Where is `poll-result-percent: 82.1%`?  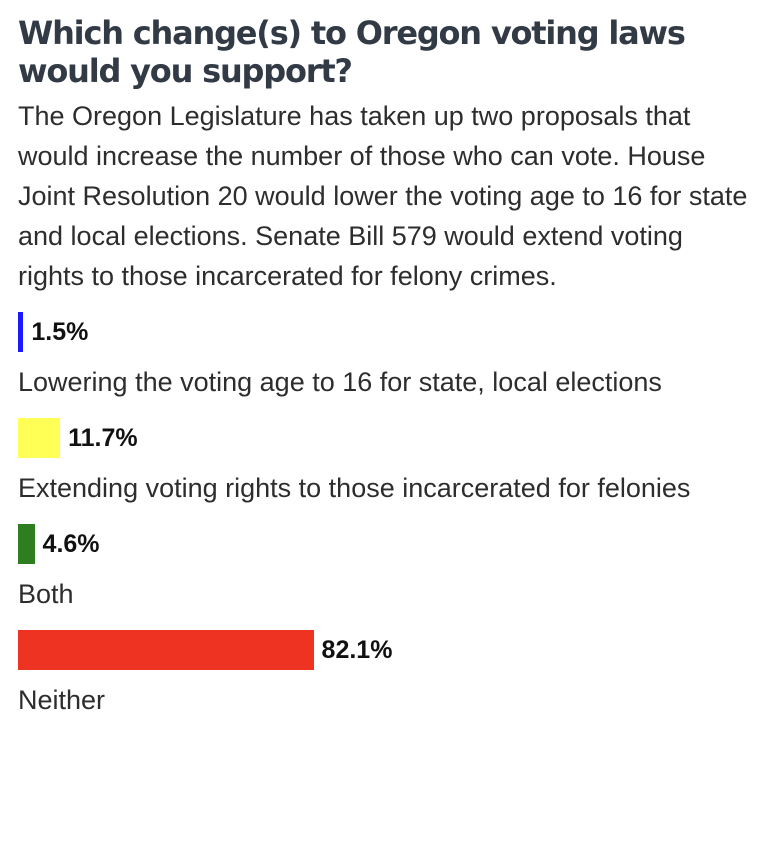
poll-result-percent: 82.1% is located at coordinates (357, 649).